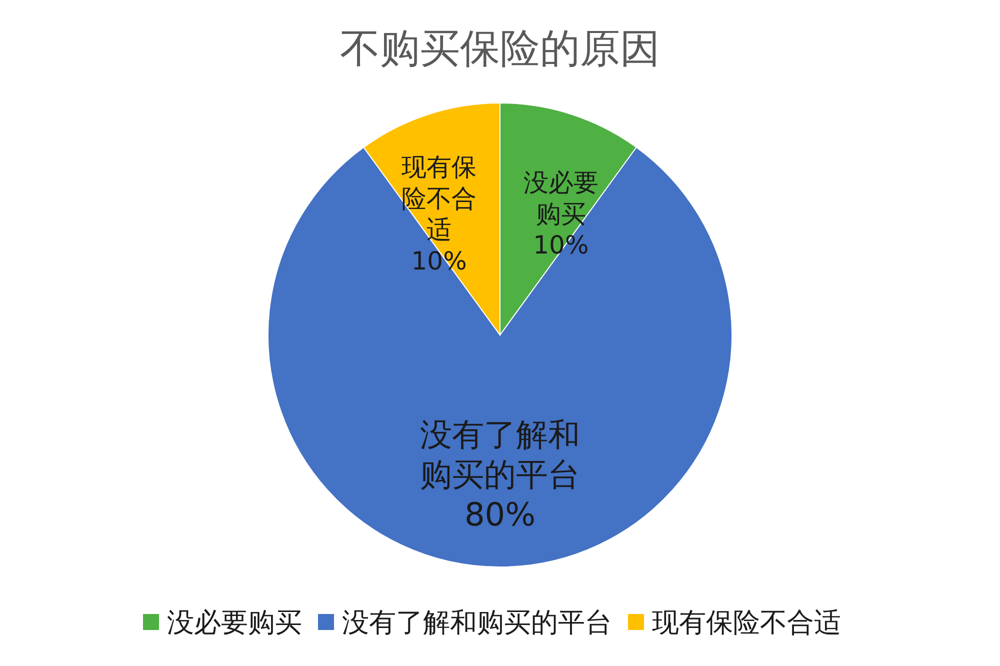 This screenshot has width=1000, height=666. What do you see at coordinates (500, 474) in the screenshot?
I see `data-label: 没有了解和购买的平台80%` at bounding box center [500, 474].